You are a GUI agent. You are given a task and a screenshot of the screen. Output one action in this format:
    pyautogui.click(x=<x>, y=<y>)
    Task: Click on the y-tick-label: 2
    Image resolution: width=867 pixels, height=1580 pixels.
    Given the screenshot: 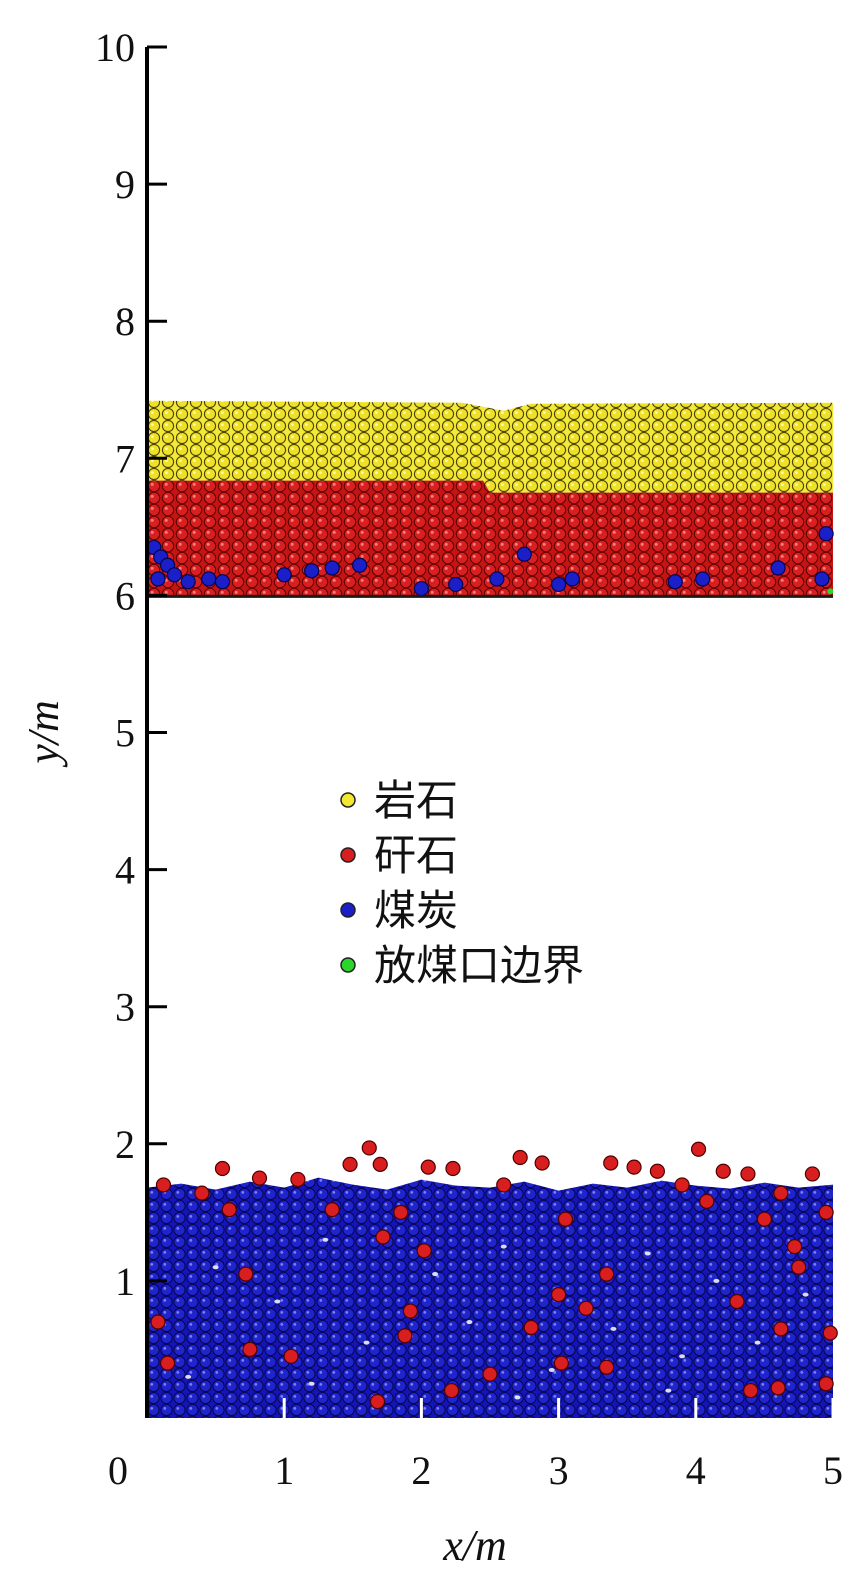 What is the action you would take?
    pyautogui.click(x=125, y=1144)
    